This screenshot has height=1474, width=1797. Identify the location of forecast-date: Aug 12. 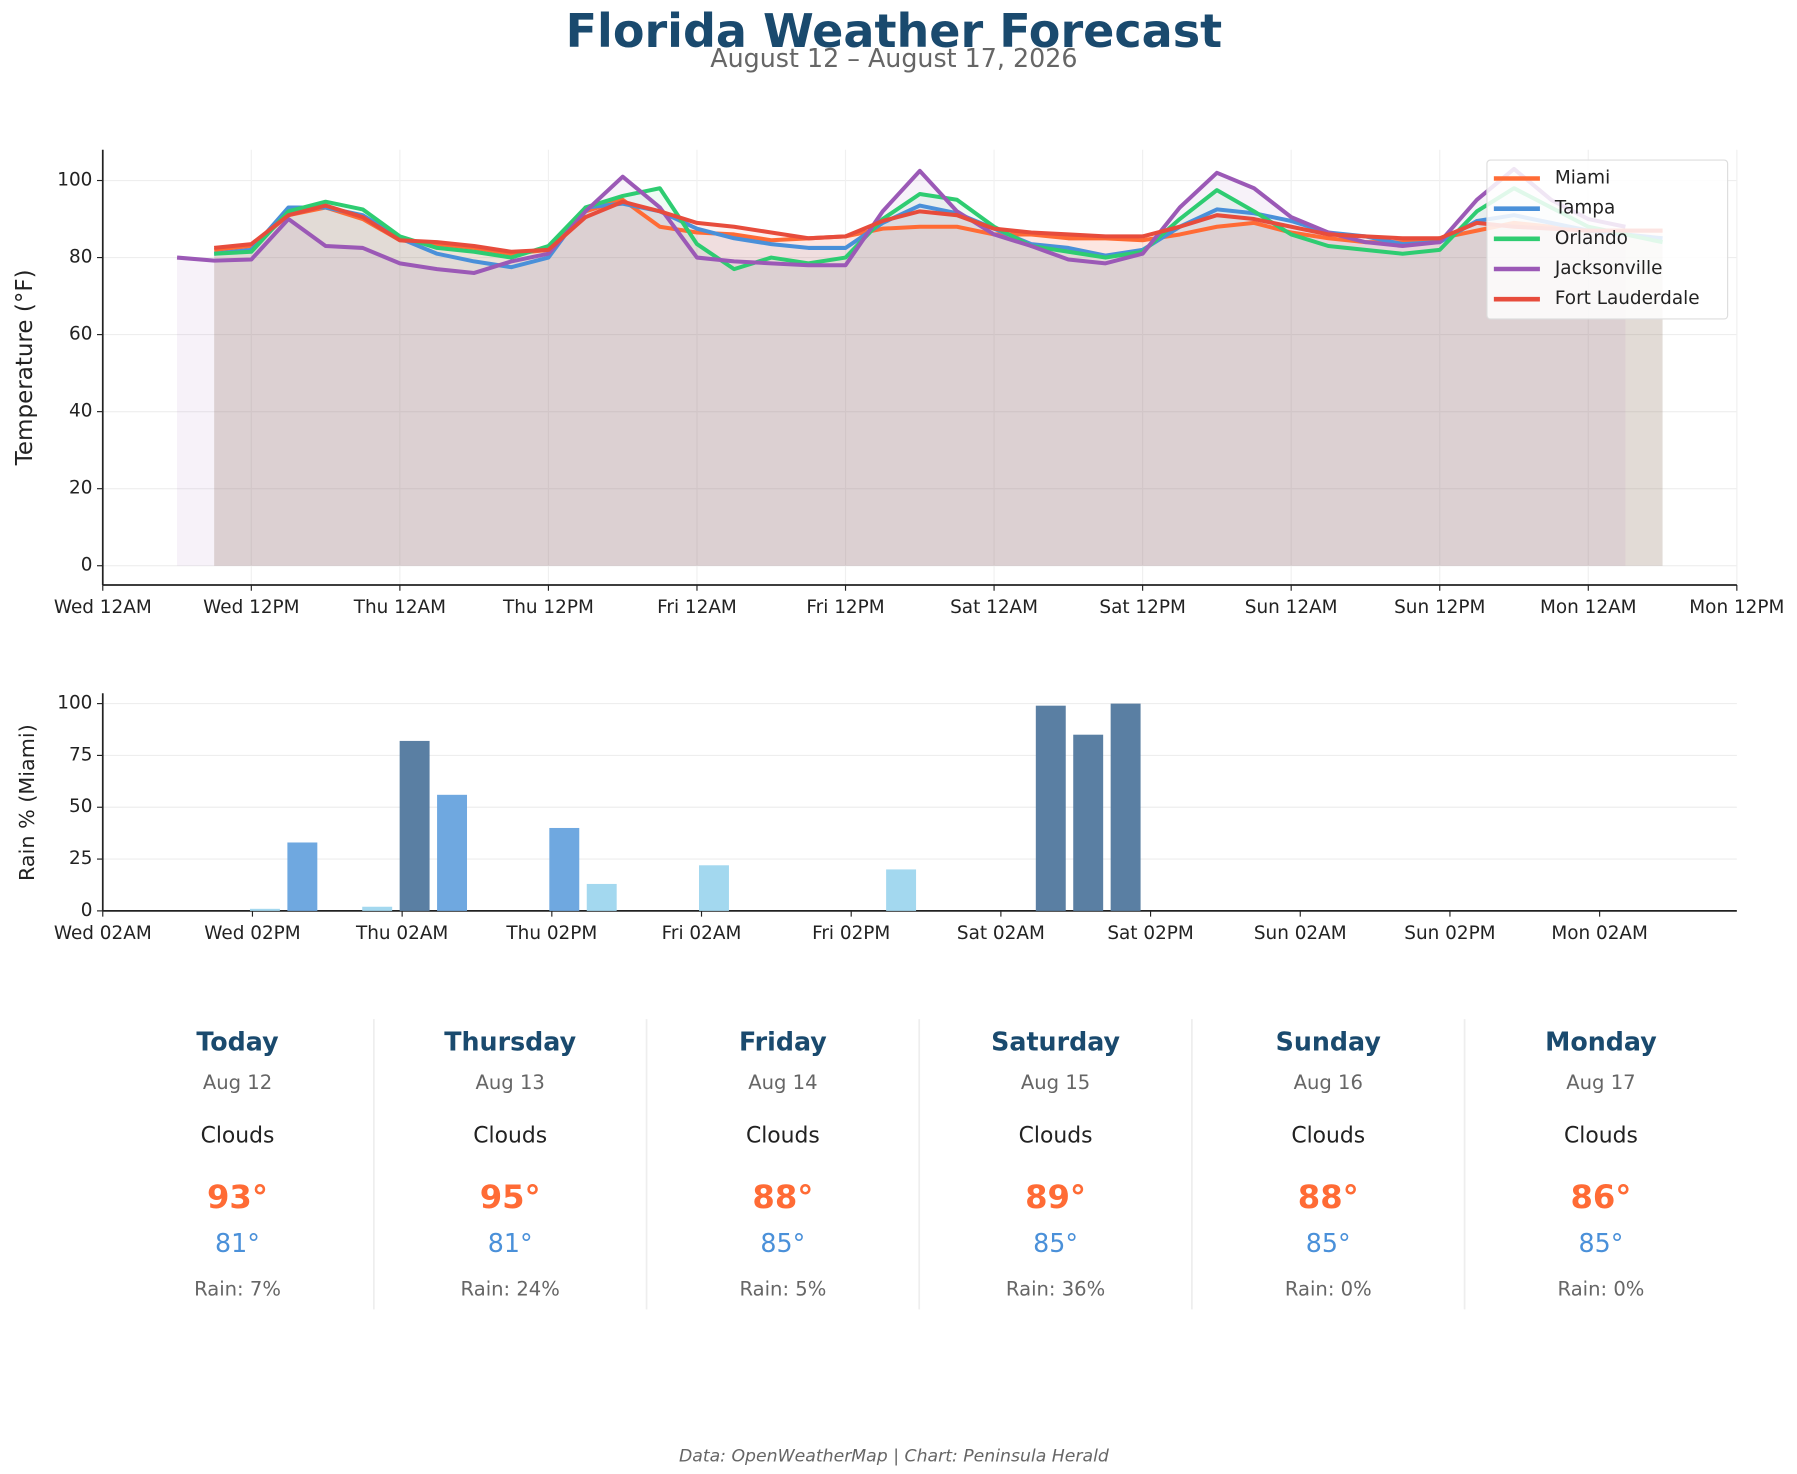
(237, 1082).